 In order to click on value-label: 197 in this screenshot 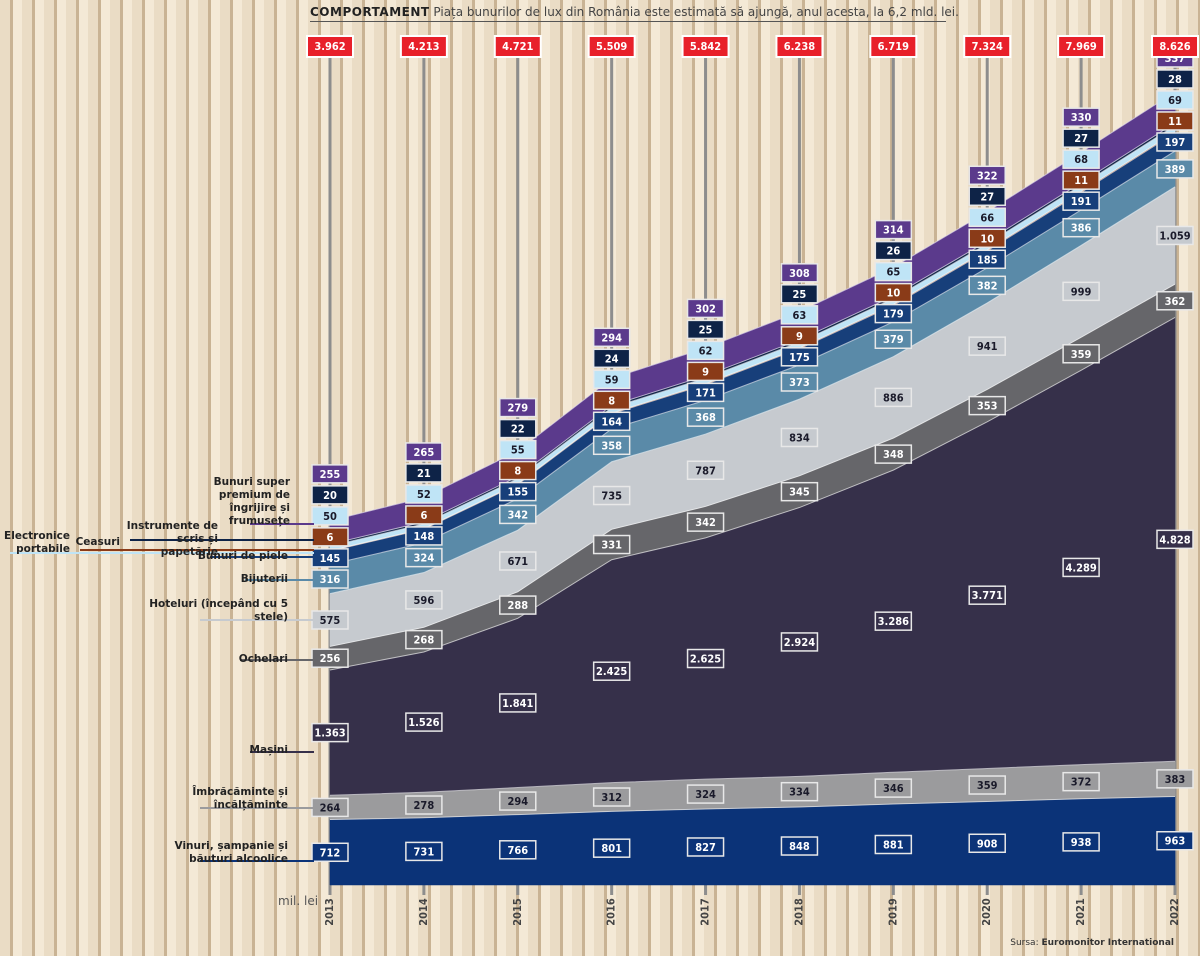, I will do `click(1175, 142)`.